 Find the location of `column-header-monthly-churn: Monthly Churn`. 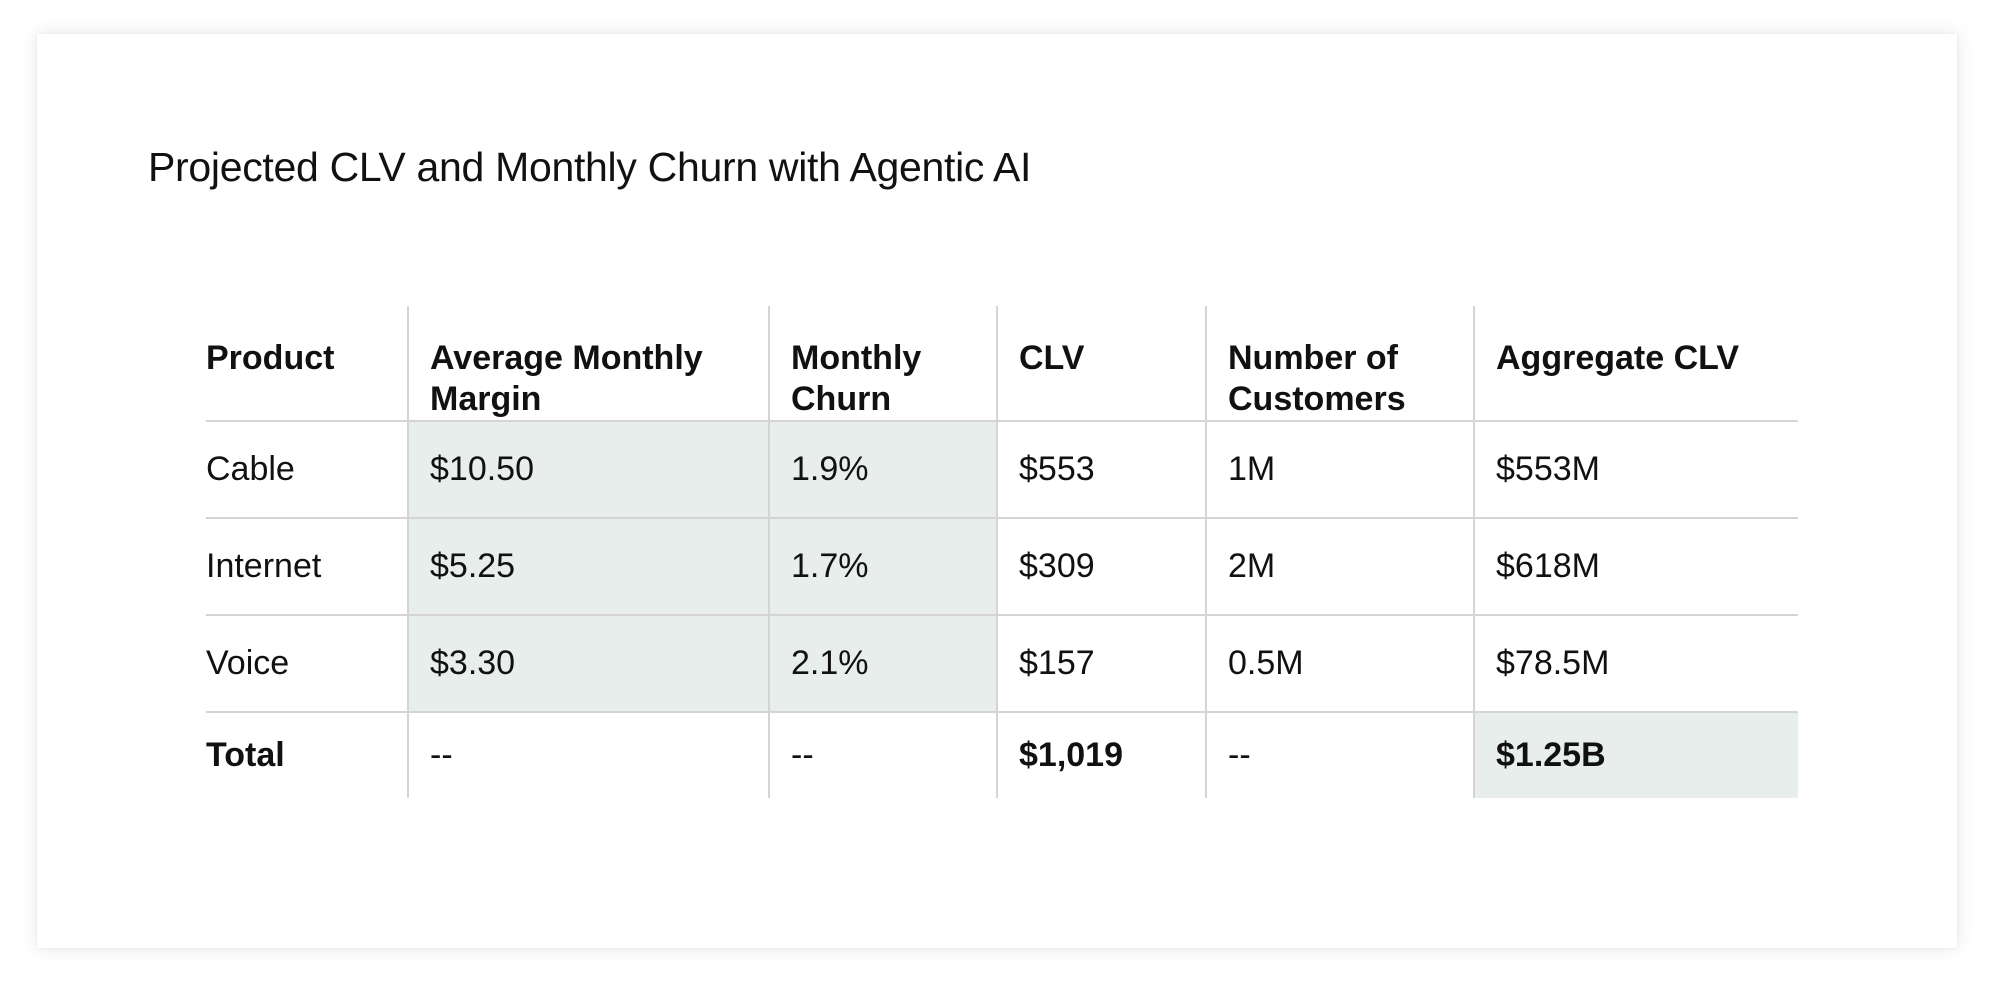

column-header-monthly-churn: Monthly Churn is located at coordinates (882, 364).